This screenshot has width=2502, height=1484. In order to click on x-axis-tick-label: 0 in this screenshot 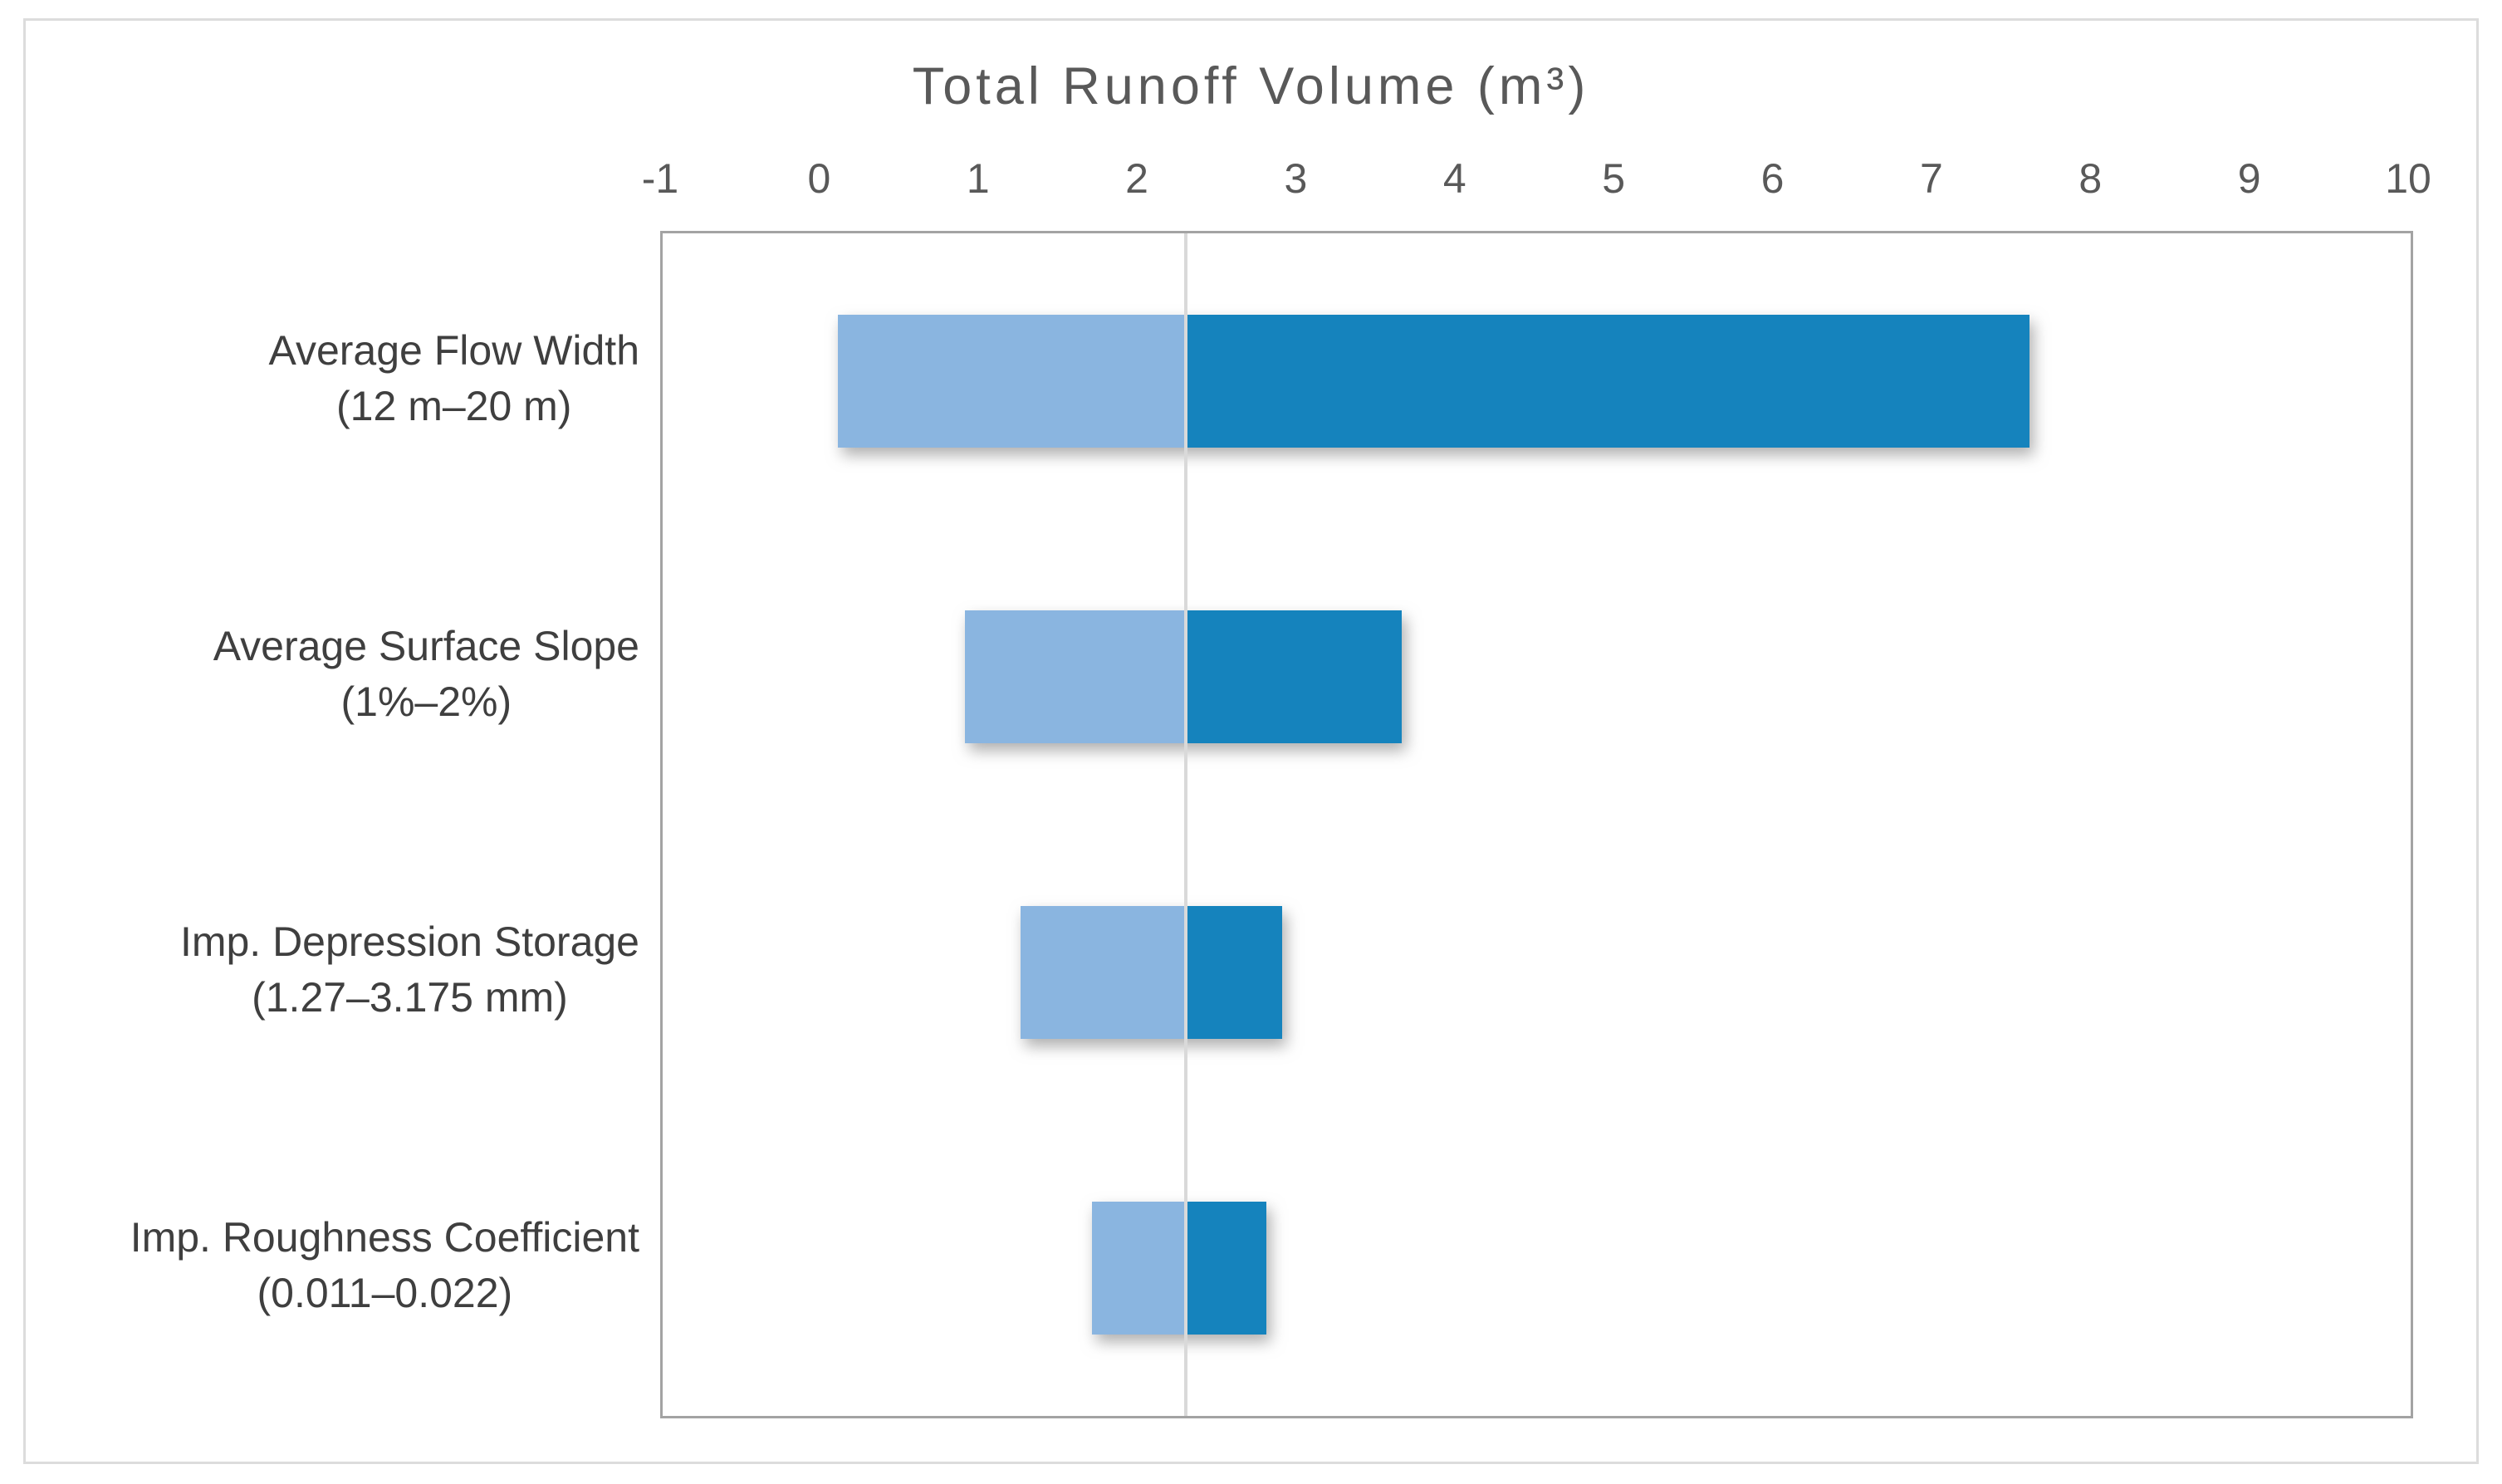, I will do `click(819, 178)`.